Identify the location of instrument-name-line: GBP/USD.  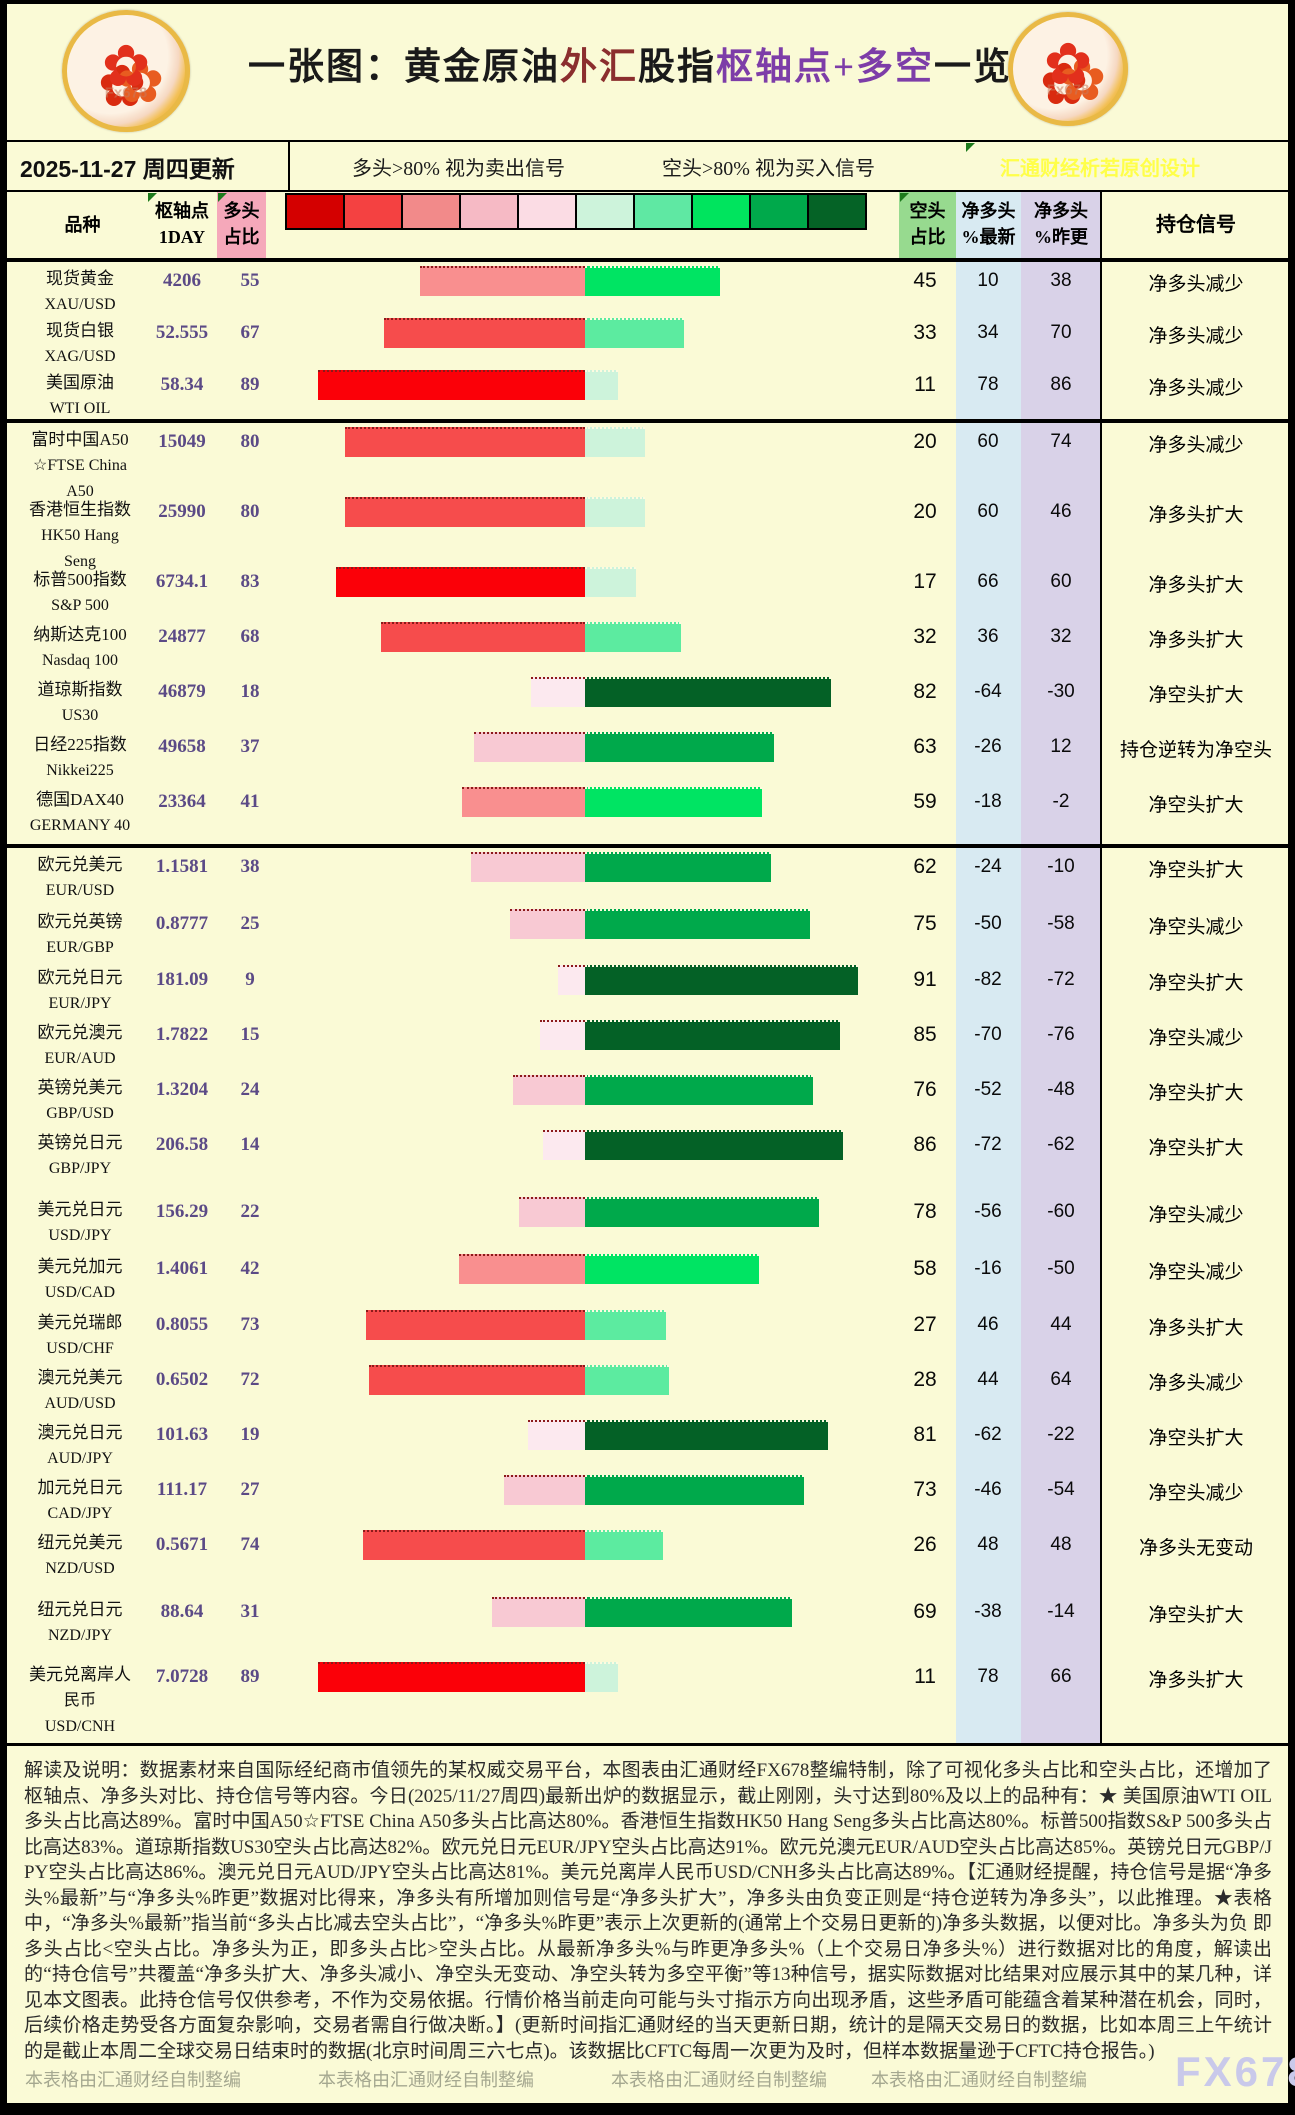
(80, 1113).